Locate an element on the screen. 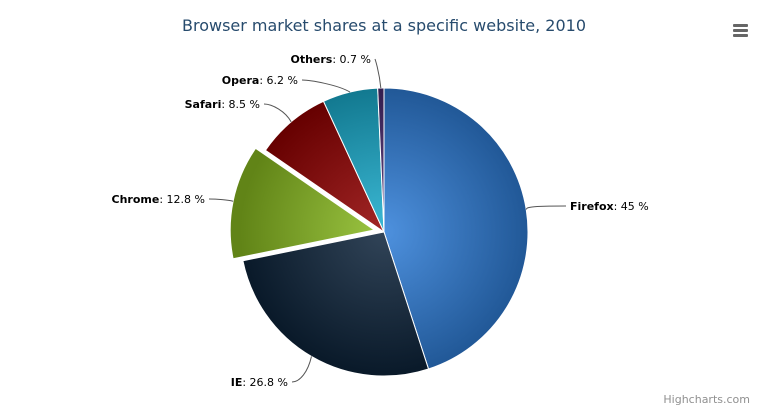 The width and height of the screenshot is (769, 416). data-label-safari: Safari: 8.5 % is located at coordinates (222, 104).